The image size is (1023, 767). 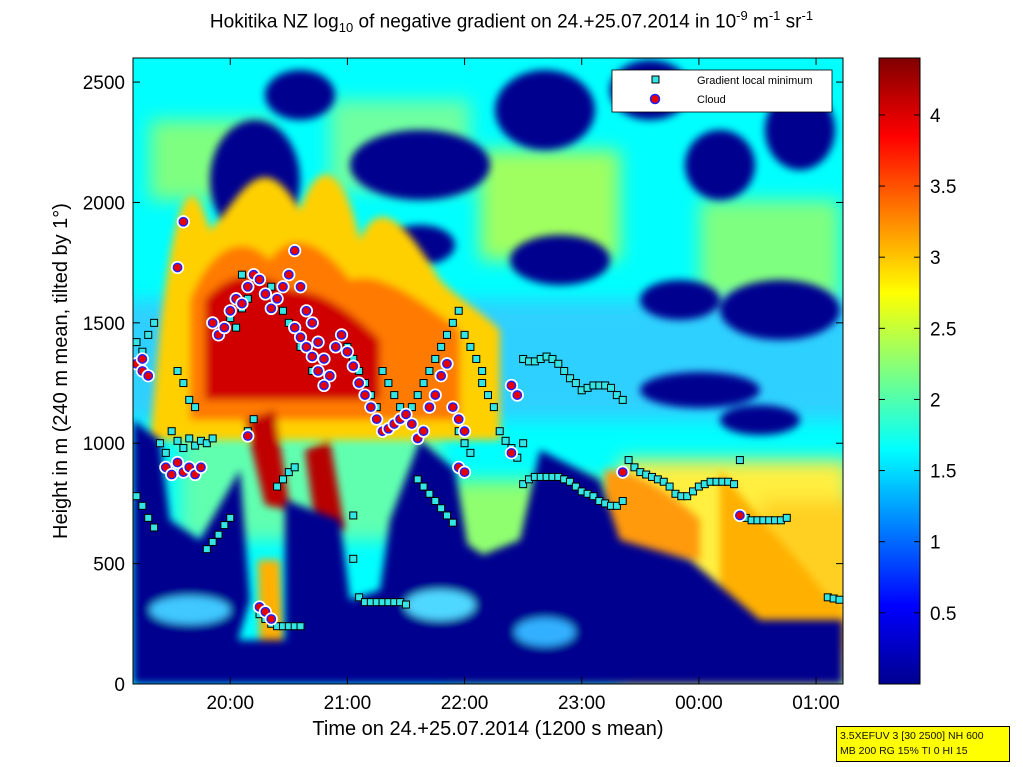 I want to click on x-tick-label: 01:00, so click(x=816, y=703).